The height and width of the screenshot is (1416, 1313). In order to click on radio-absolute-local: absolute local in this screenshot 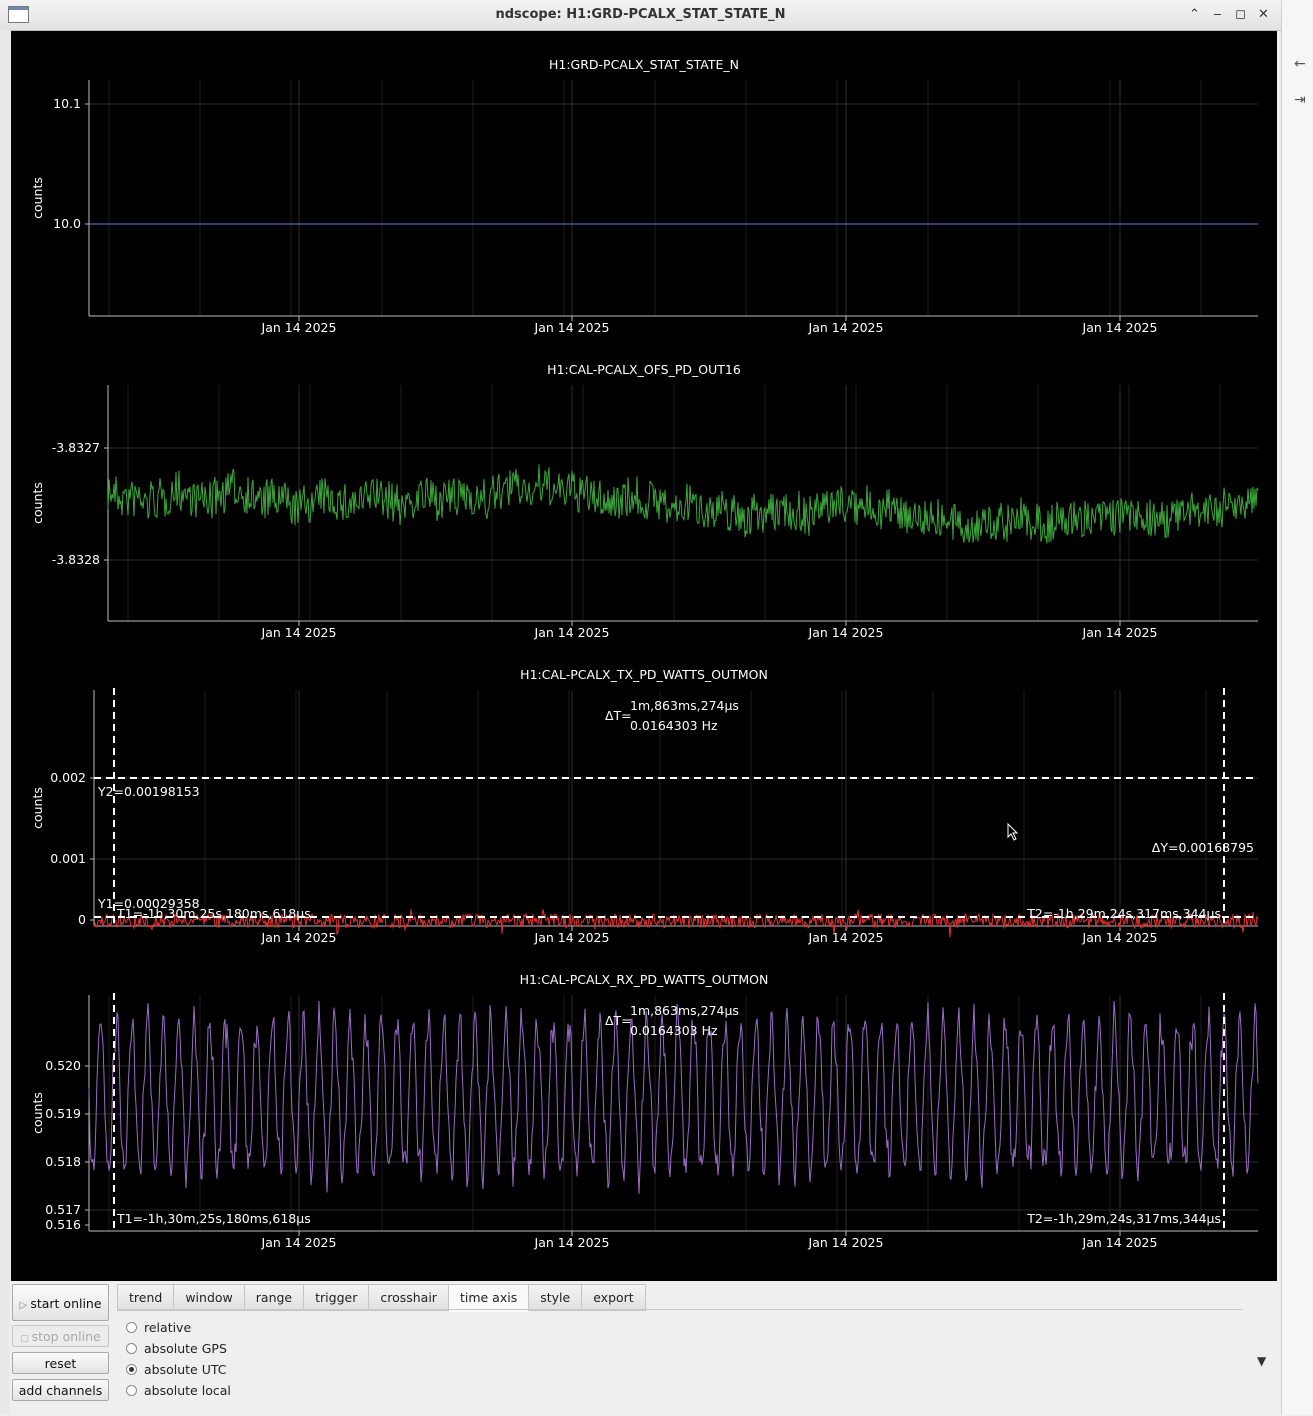, I will do `click(178, 1390)`.